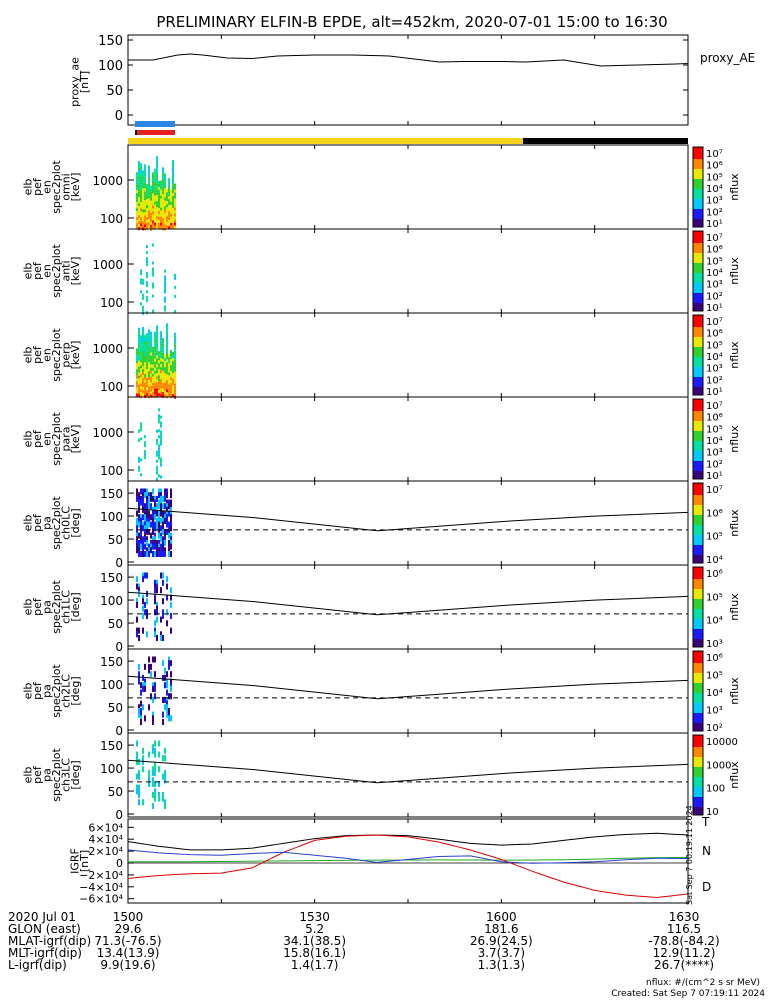 This screenshot has height=1000, width=775. I want to click on colorbar-tick: 10¹, so click(714, 476).